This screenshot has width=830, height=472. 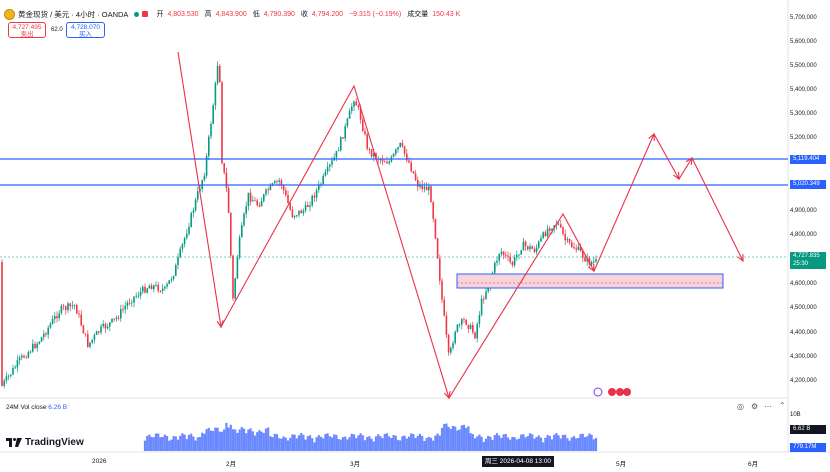 What do you see at coordinates (73, 14) in the screenshot?
I see `symbol-title: 黄金现货 / 美元 · 4小时 · OANDA` at bounding box center [73, 14].